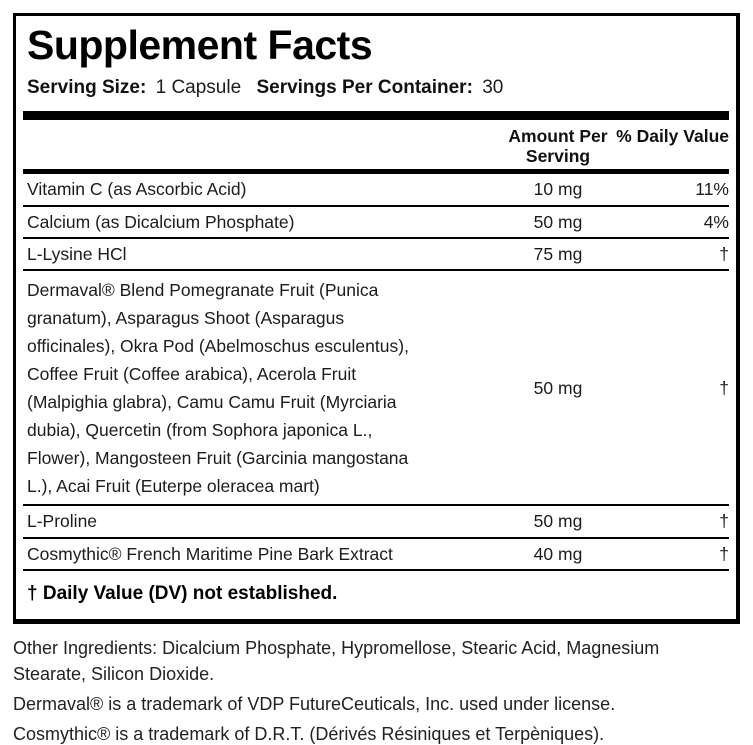 This screenshot has height=745, width=753. I want to click on amount-per-serving-header: Amount Per Serving, so click(558, 146).